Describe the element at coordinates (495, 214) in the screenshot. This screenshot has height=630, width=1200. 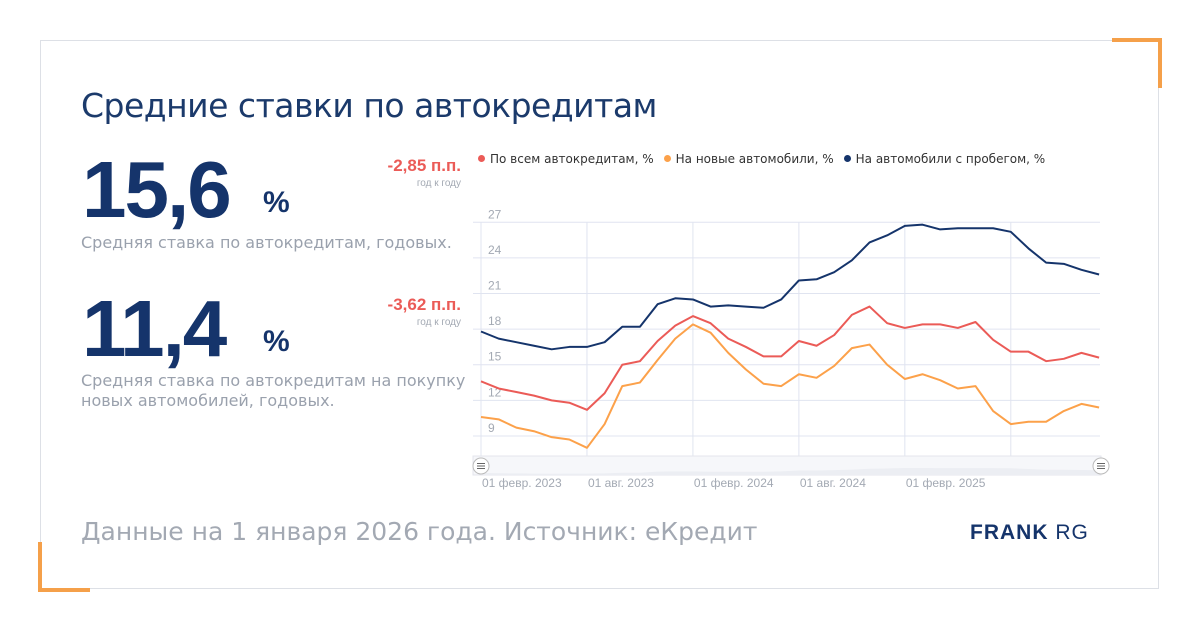
I see `y-tick-label: 27` at that location.